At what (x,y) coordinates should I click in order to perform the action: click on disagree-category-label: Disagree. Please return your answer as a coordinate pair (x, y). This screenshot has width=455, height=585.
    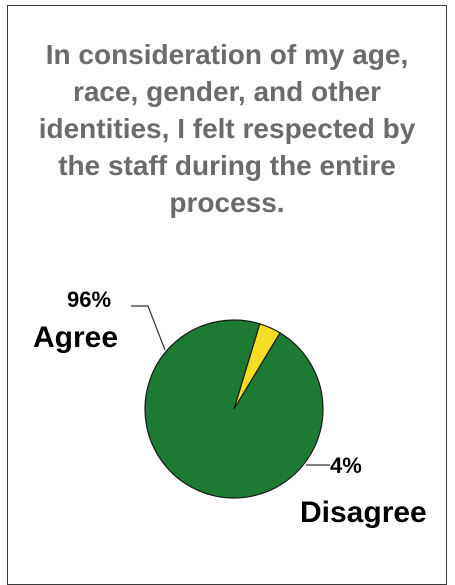
    Looking at the image, I should click on (363, 512).